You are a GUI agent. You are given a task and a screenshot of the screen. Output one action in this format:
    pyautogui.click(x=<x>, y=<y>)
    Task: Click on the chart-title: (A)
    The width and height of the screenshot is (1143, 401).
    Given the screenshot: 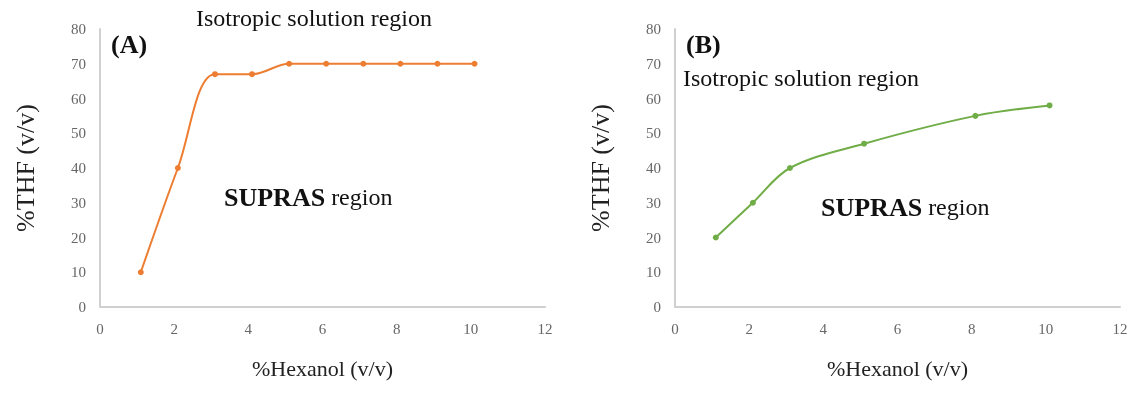 What is the action you would take?
    pyautogui.click(x=129, y=44)
    